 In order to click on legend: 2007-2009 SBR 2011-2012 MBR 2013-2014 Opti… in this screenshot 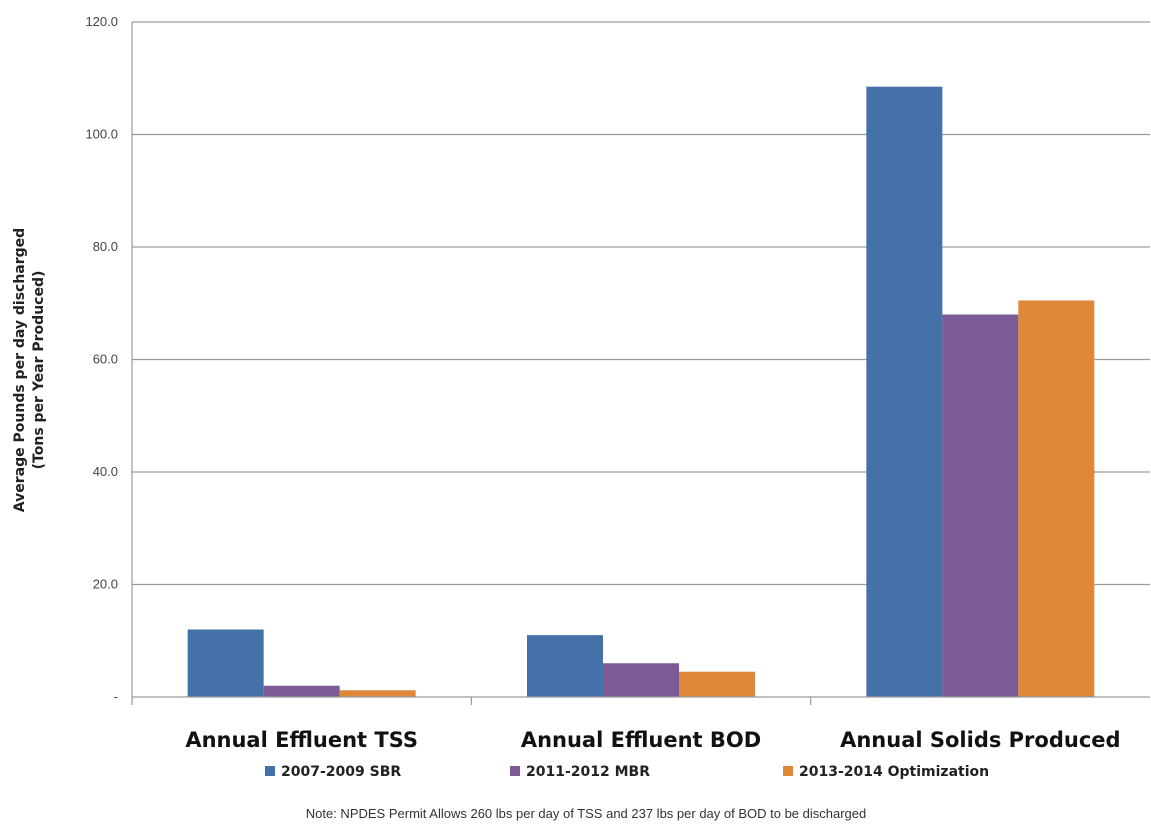, I will do `click(627, 772)`.